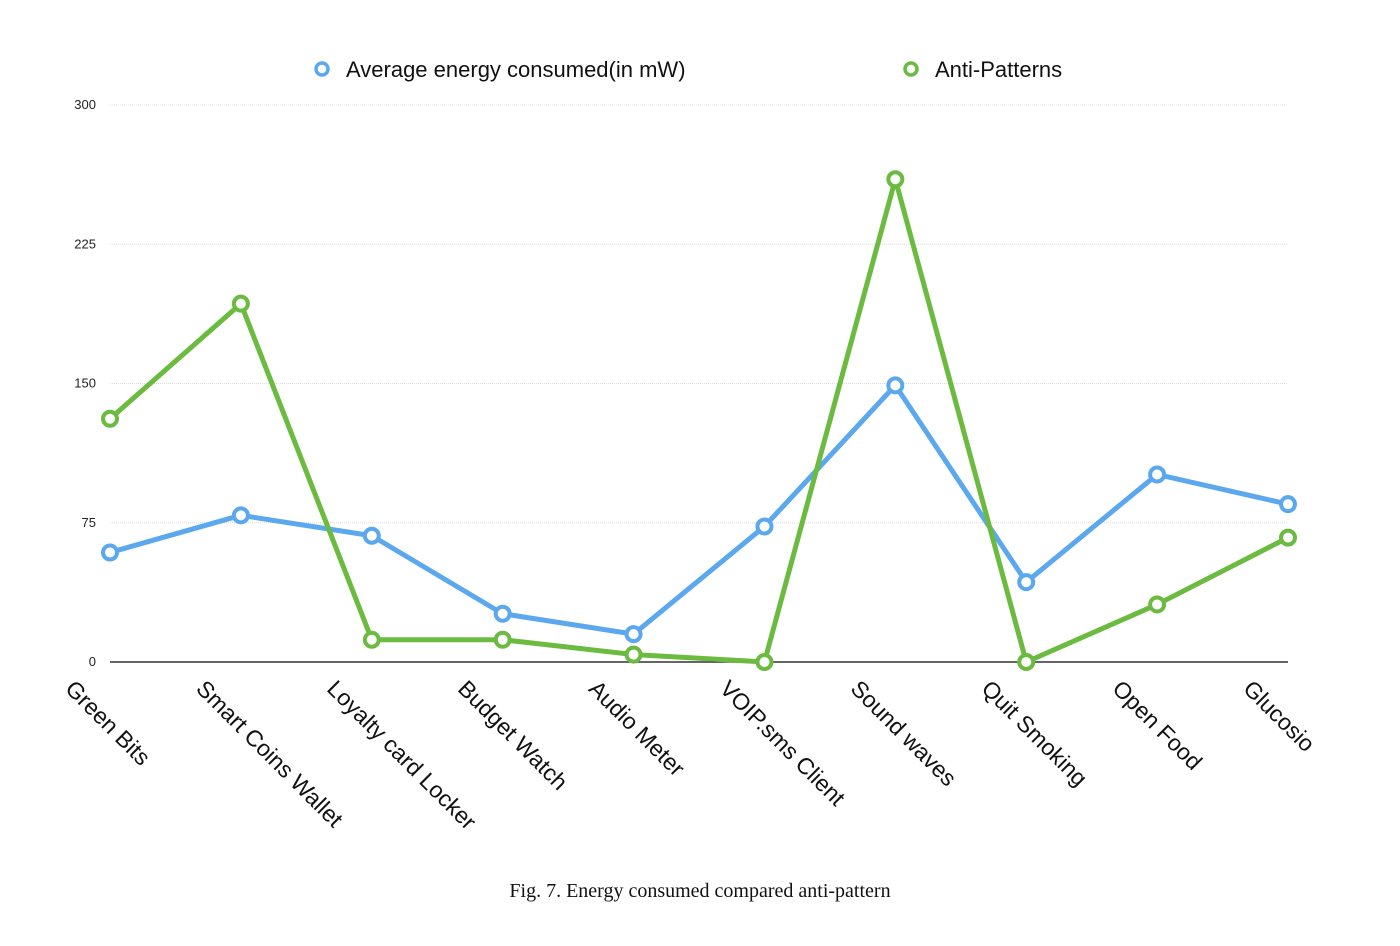 The width and height of the screenshot is (1400, 946). What do you see at coordinates (85, 104) in the screenshot?
I see `y-tick-label: 300` at bounding box center [85, 104].